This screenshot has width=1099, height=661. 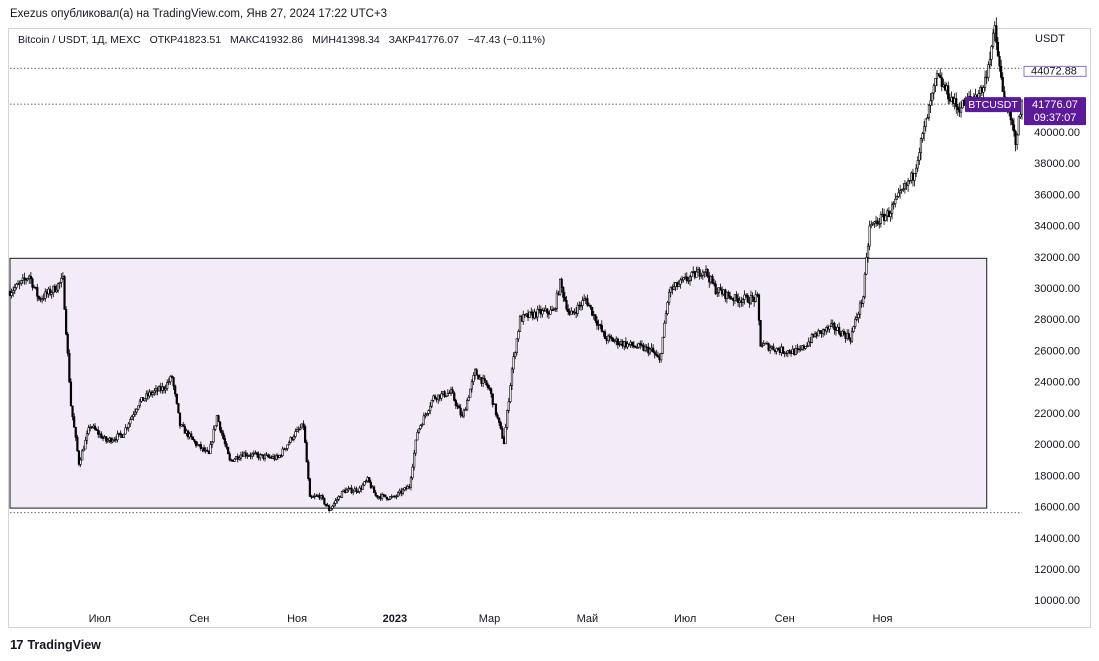 I want to click on ticker-tag, so click(x=993, y=105).